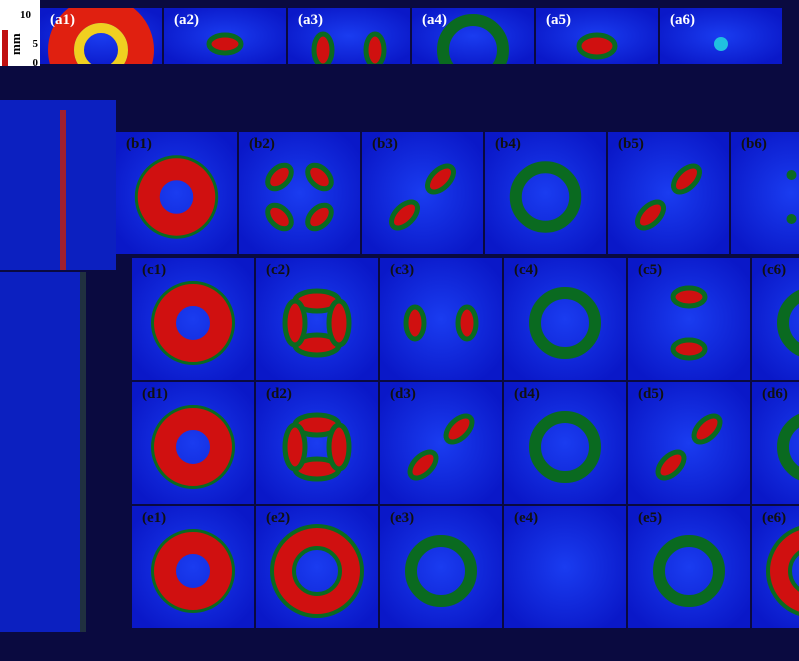  I want to click on panel-label: (a6), so click(682, 20).